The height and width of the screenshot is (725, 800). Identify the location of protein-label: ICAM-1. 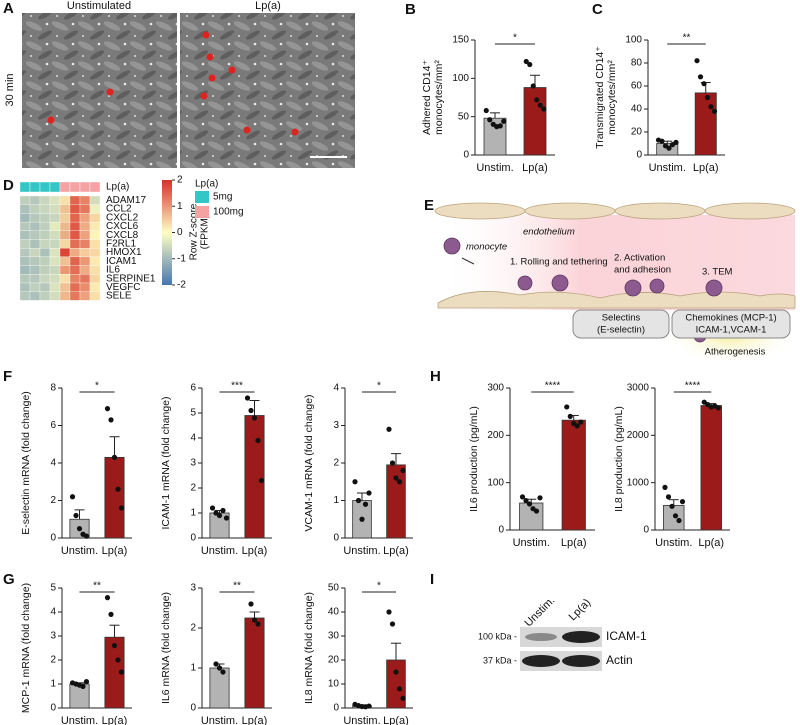
(626, 636).